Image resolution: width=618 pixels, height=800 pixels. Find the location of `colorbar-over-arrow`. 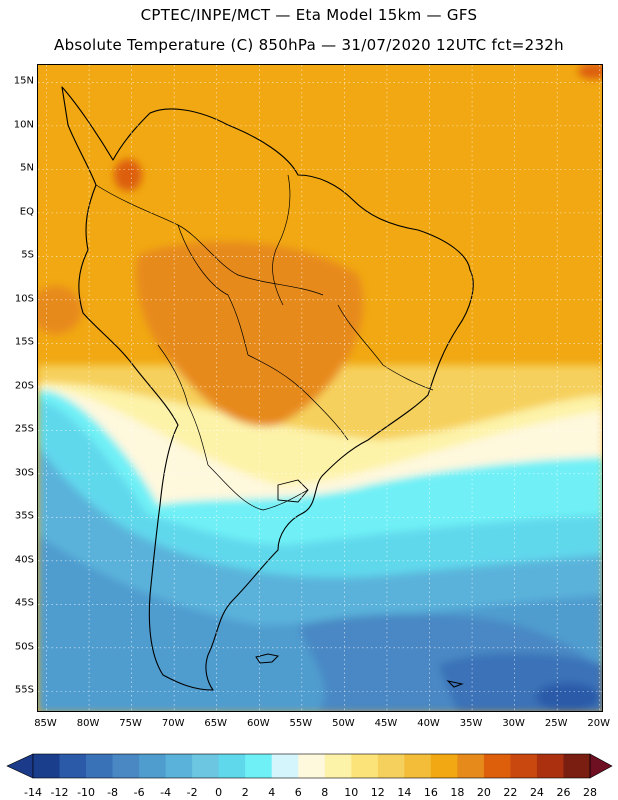

colorbar-over-arrow is located at coordinates (601, 766).